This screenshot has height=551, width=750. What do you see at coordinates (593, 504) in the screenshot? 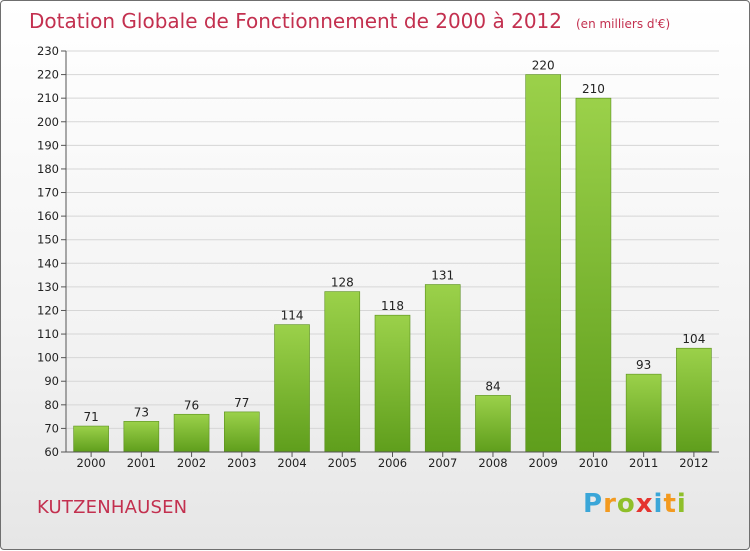
I see `logo-letter: P` at bounding box center [593, 504].